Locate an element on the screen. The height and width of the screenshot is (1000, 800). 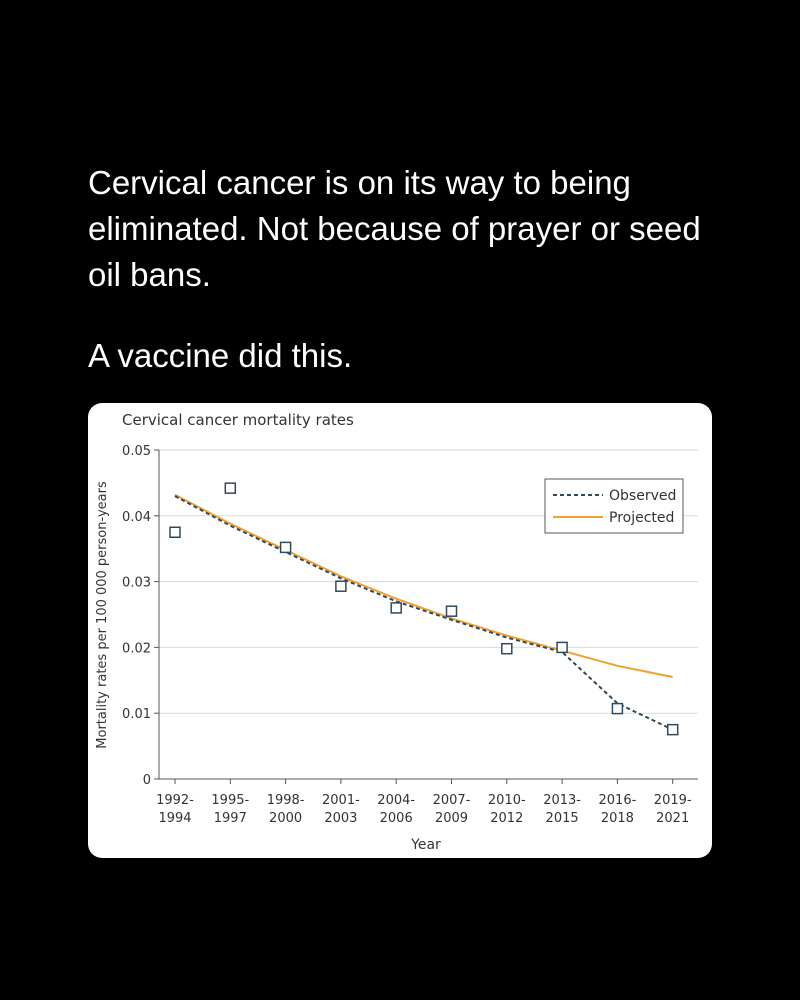
y-tick-label: 0.04 is located at coordinates (136, 517).